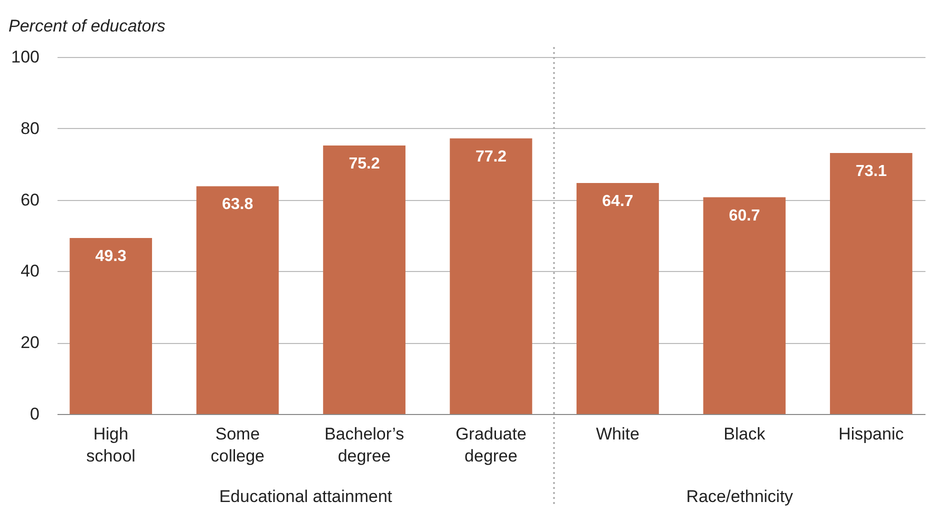  Describe the element at coordinates (364, 164) in the screenshot. I see `data-label: 75.2` at that location.